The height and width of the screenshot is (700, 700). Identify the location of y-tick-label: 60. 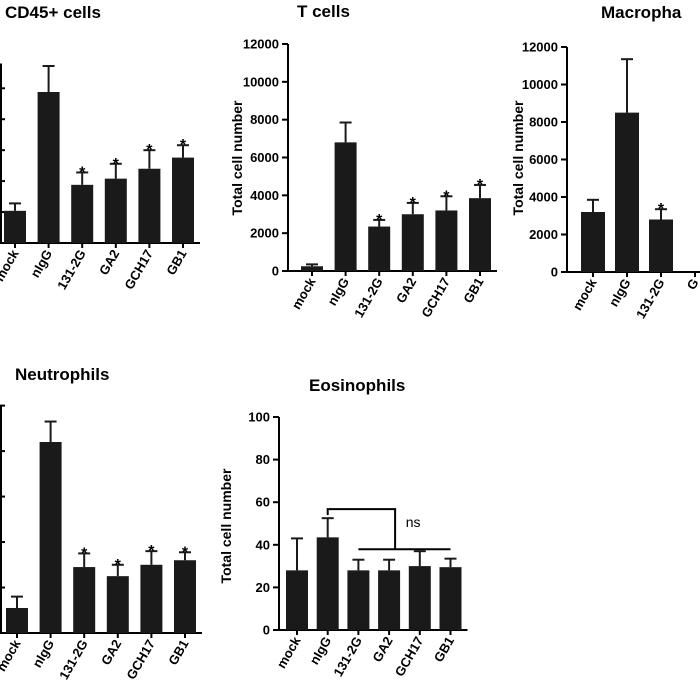
(263, 502).